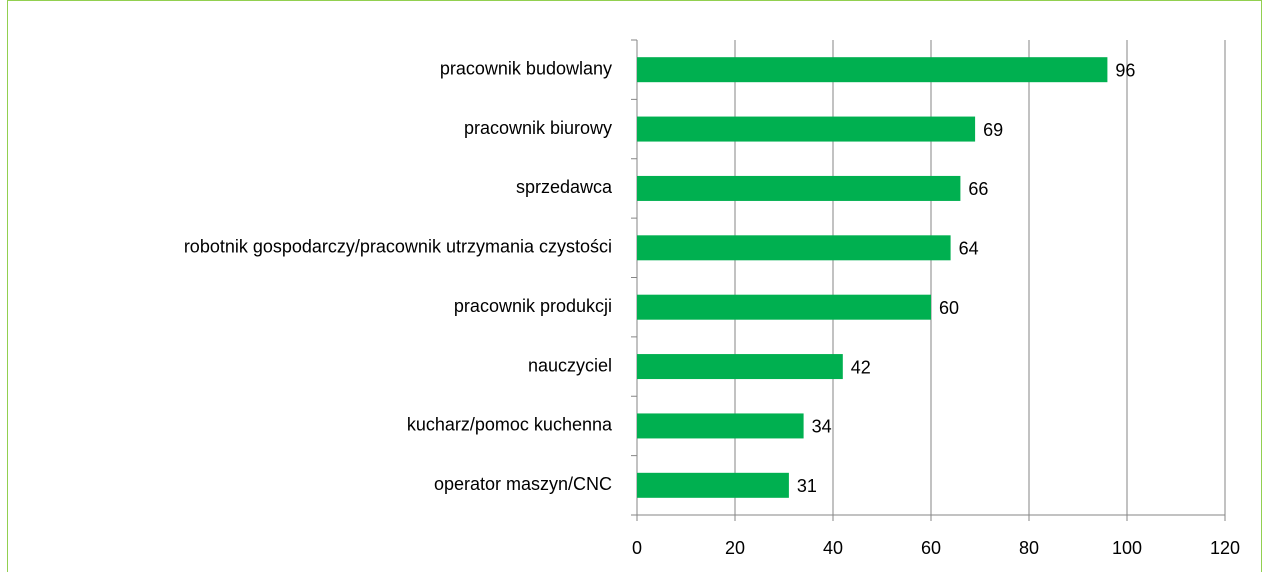  What do you see at coordinates (533, 306) in the screenshot?
I see `y-tick-label: pracownik produkcji` at bounding box center [533, 306].